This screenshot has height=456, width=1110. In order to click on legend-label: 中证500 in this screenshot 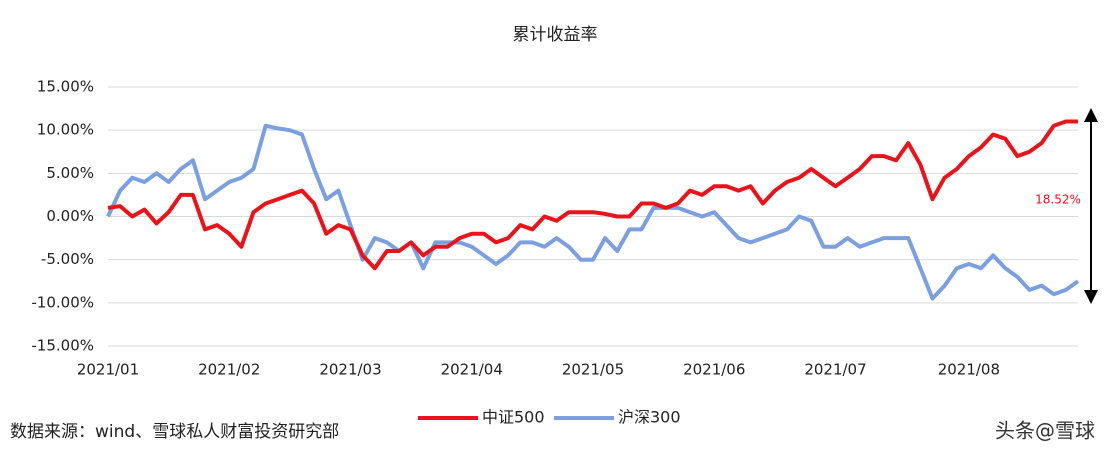, I will do `click(513, 417)`.